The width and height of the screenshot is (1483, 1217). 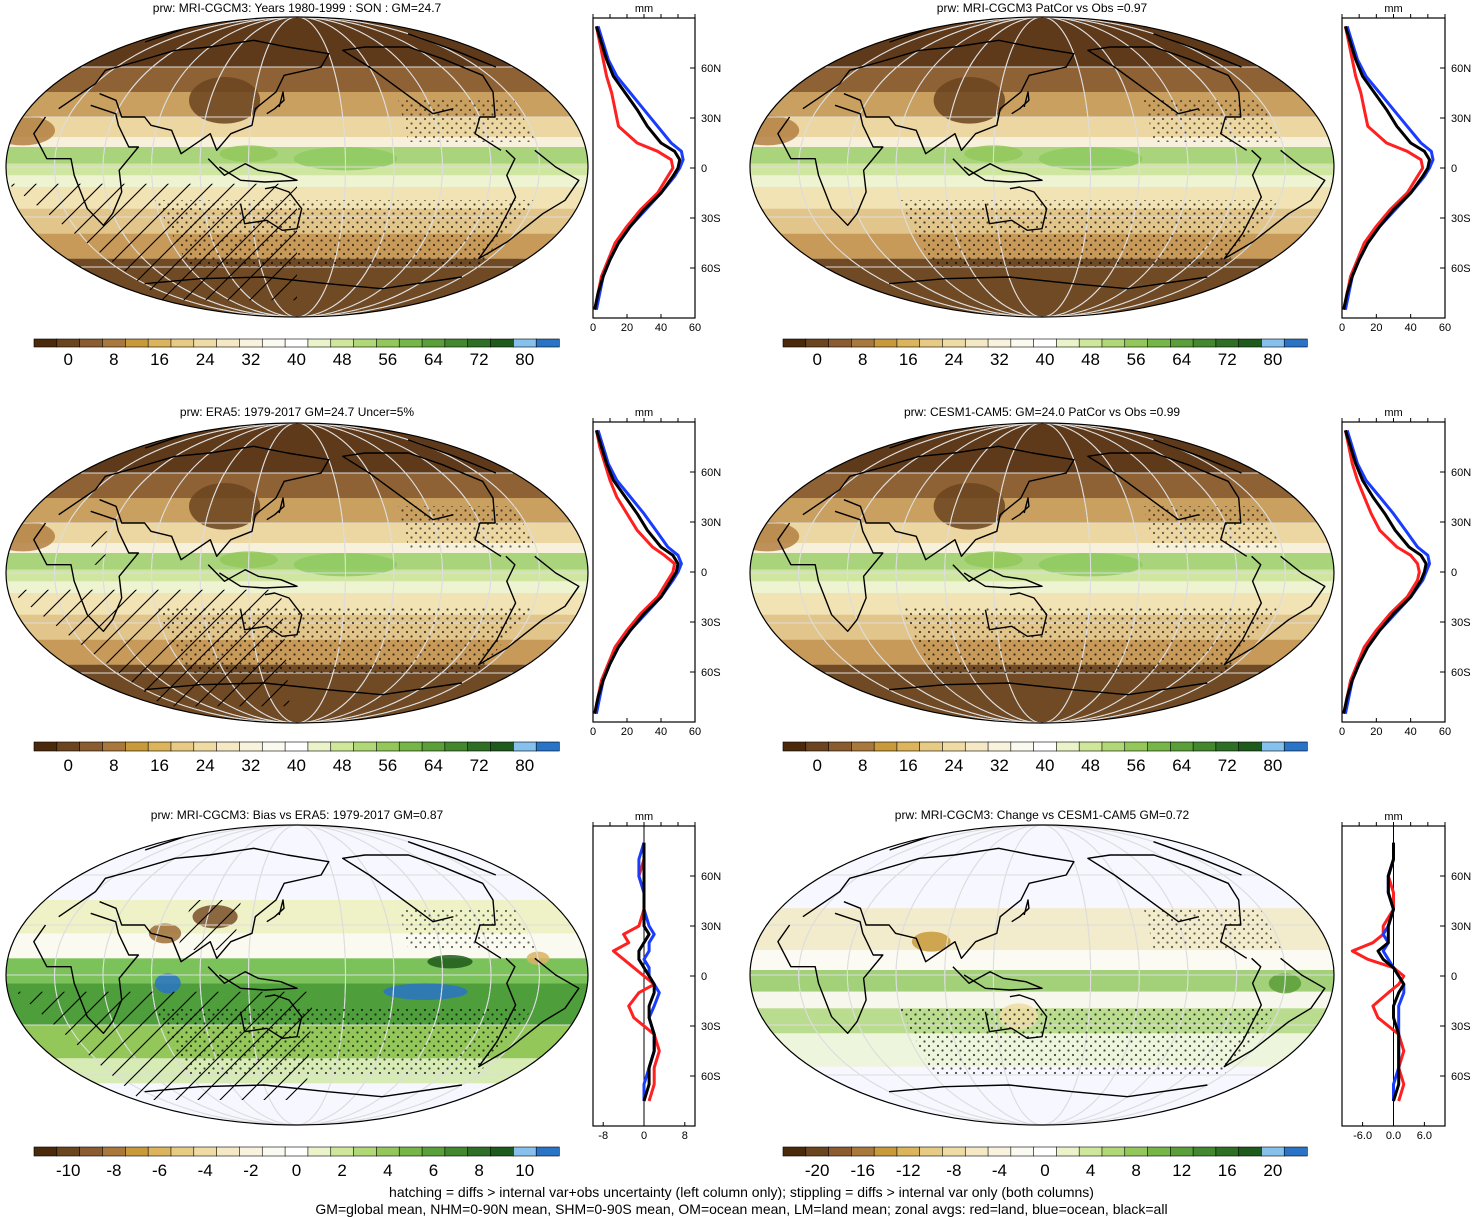 I want to click on colorbar-label: 40, so click(x=296, y=765).